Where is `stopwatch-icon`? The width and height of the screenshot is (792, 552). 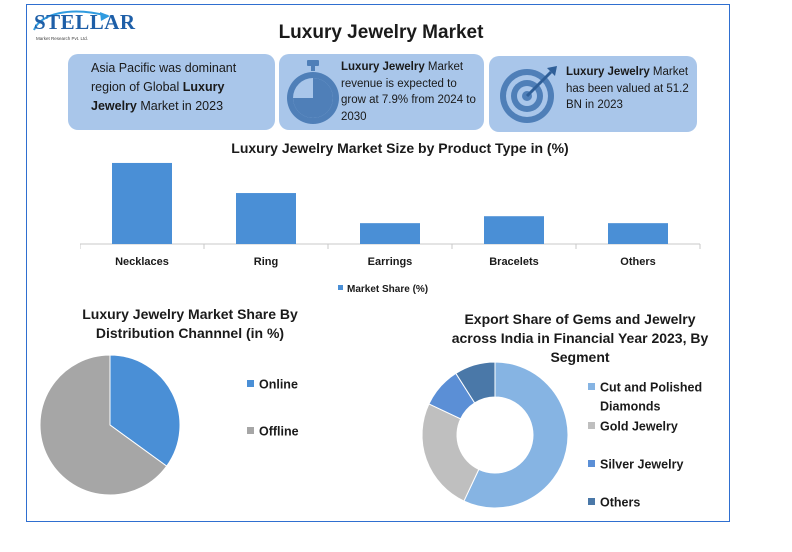 stopwatch-icon is located at coordinates (313, 92).